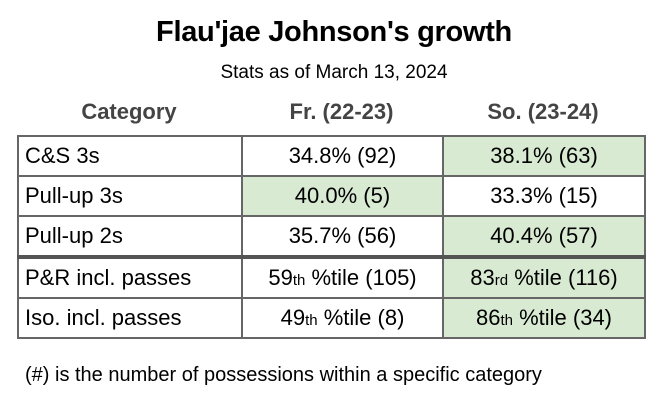 The image size is (668, 406). I want to click on fr-value: 34.8% (92), so click(342, 156).